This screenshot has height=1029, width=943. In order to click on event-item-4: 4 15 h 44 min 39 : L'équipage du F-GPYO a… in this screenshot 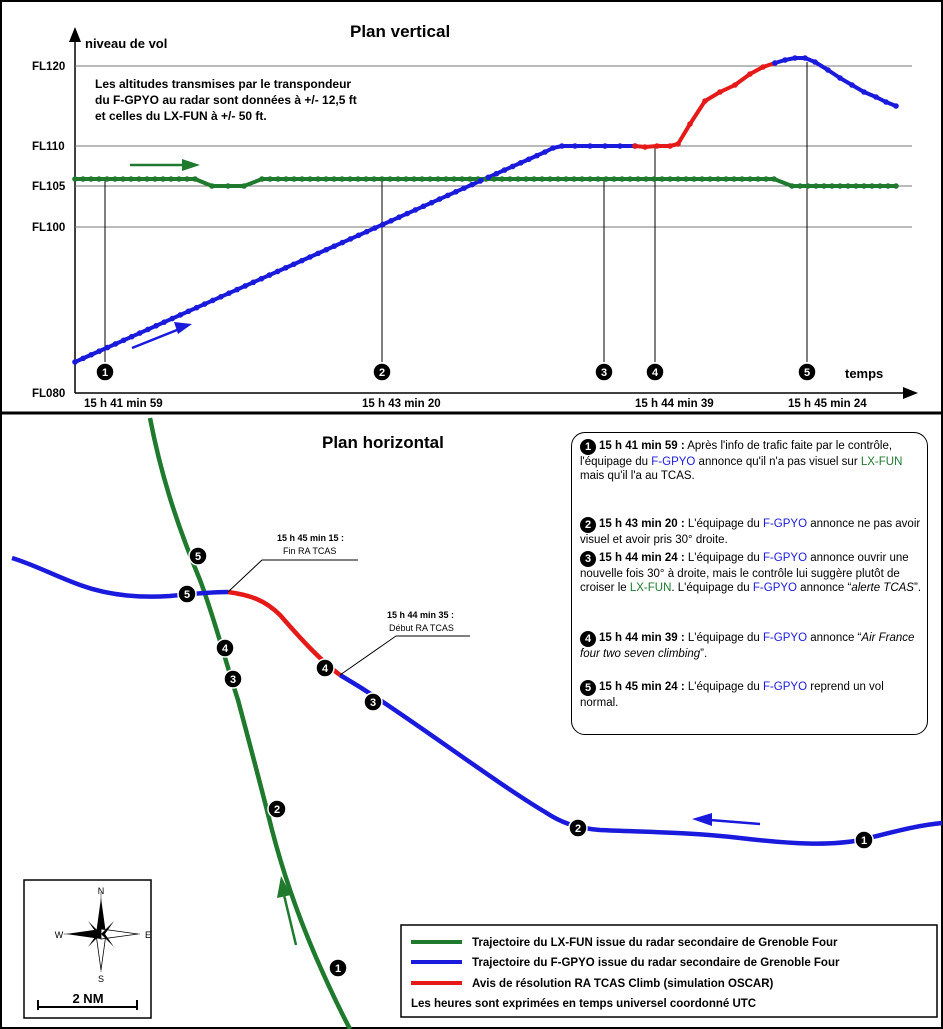, I will do `click(747, 645)`.